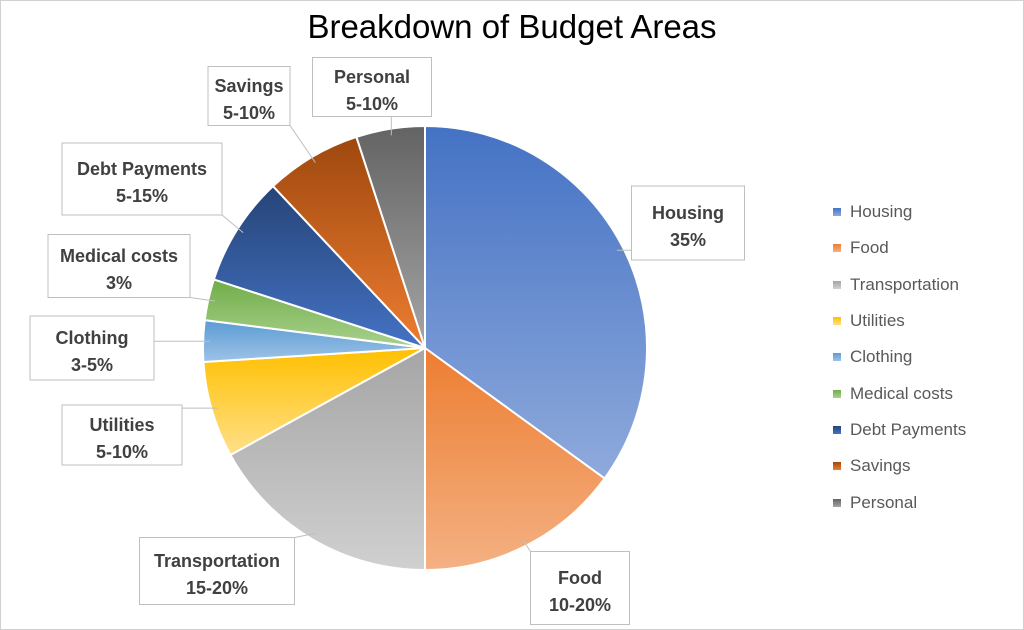 The width and height of the screenshot is (1024, 630). I want to click on legend-item: Debt Payments, so click(899, 430).